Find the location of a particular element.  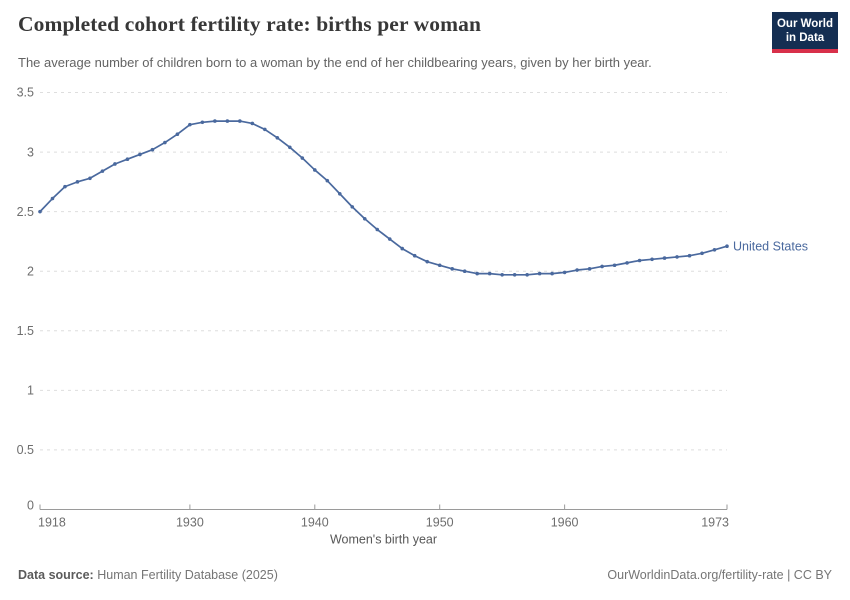

owid-logo-line2: in Data is located at coordinates (805, 38).